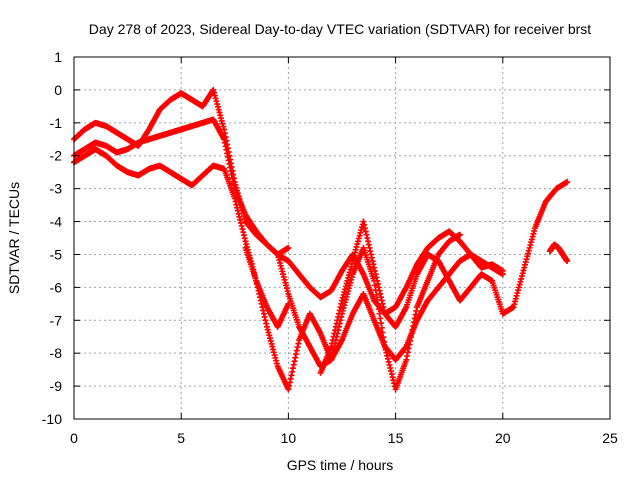 The height and width of the screenshot is (480, 640). I want to click on x-tick-label: 25, so click(610, 438).